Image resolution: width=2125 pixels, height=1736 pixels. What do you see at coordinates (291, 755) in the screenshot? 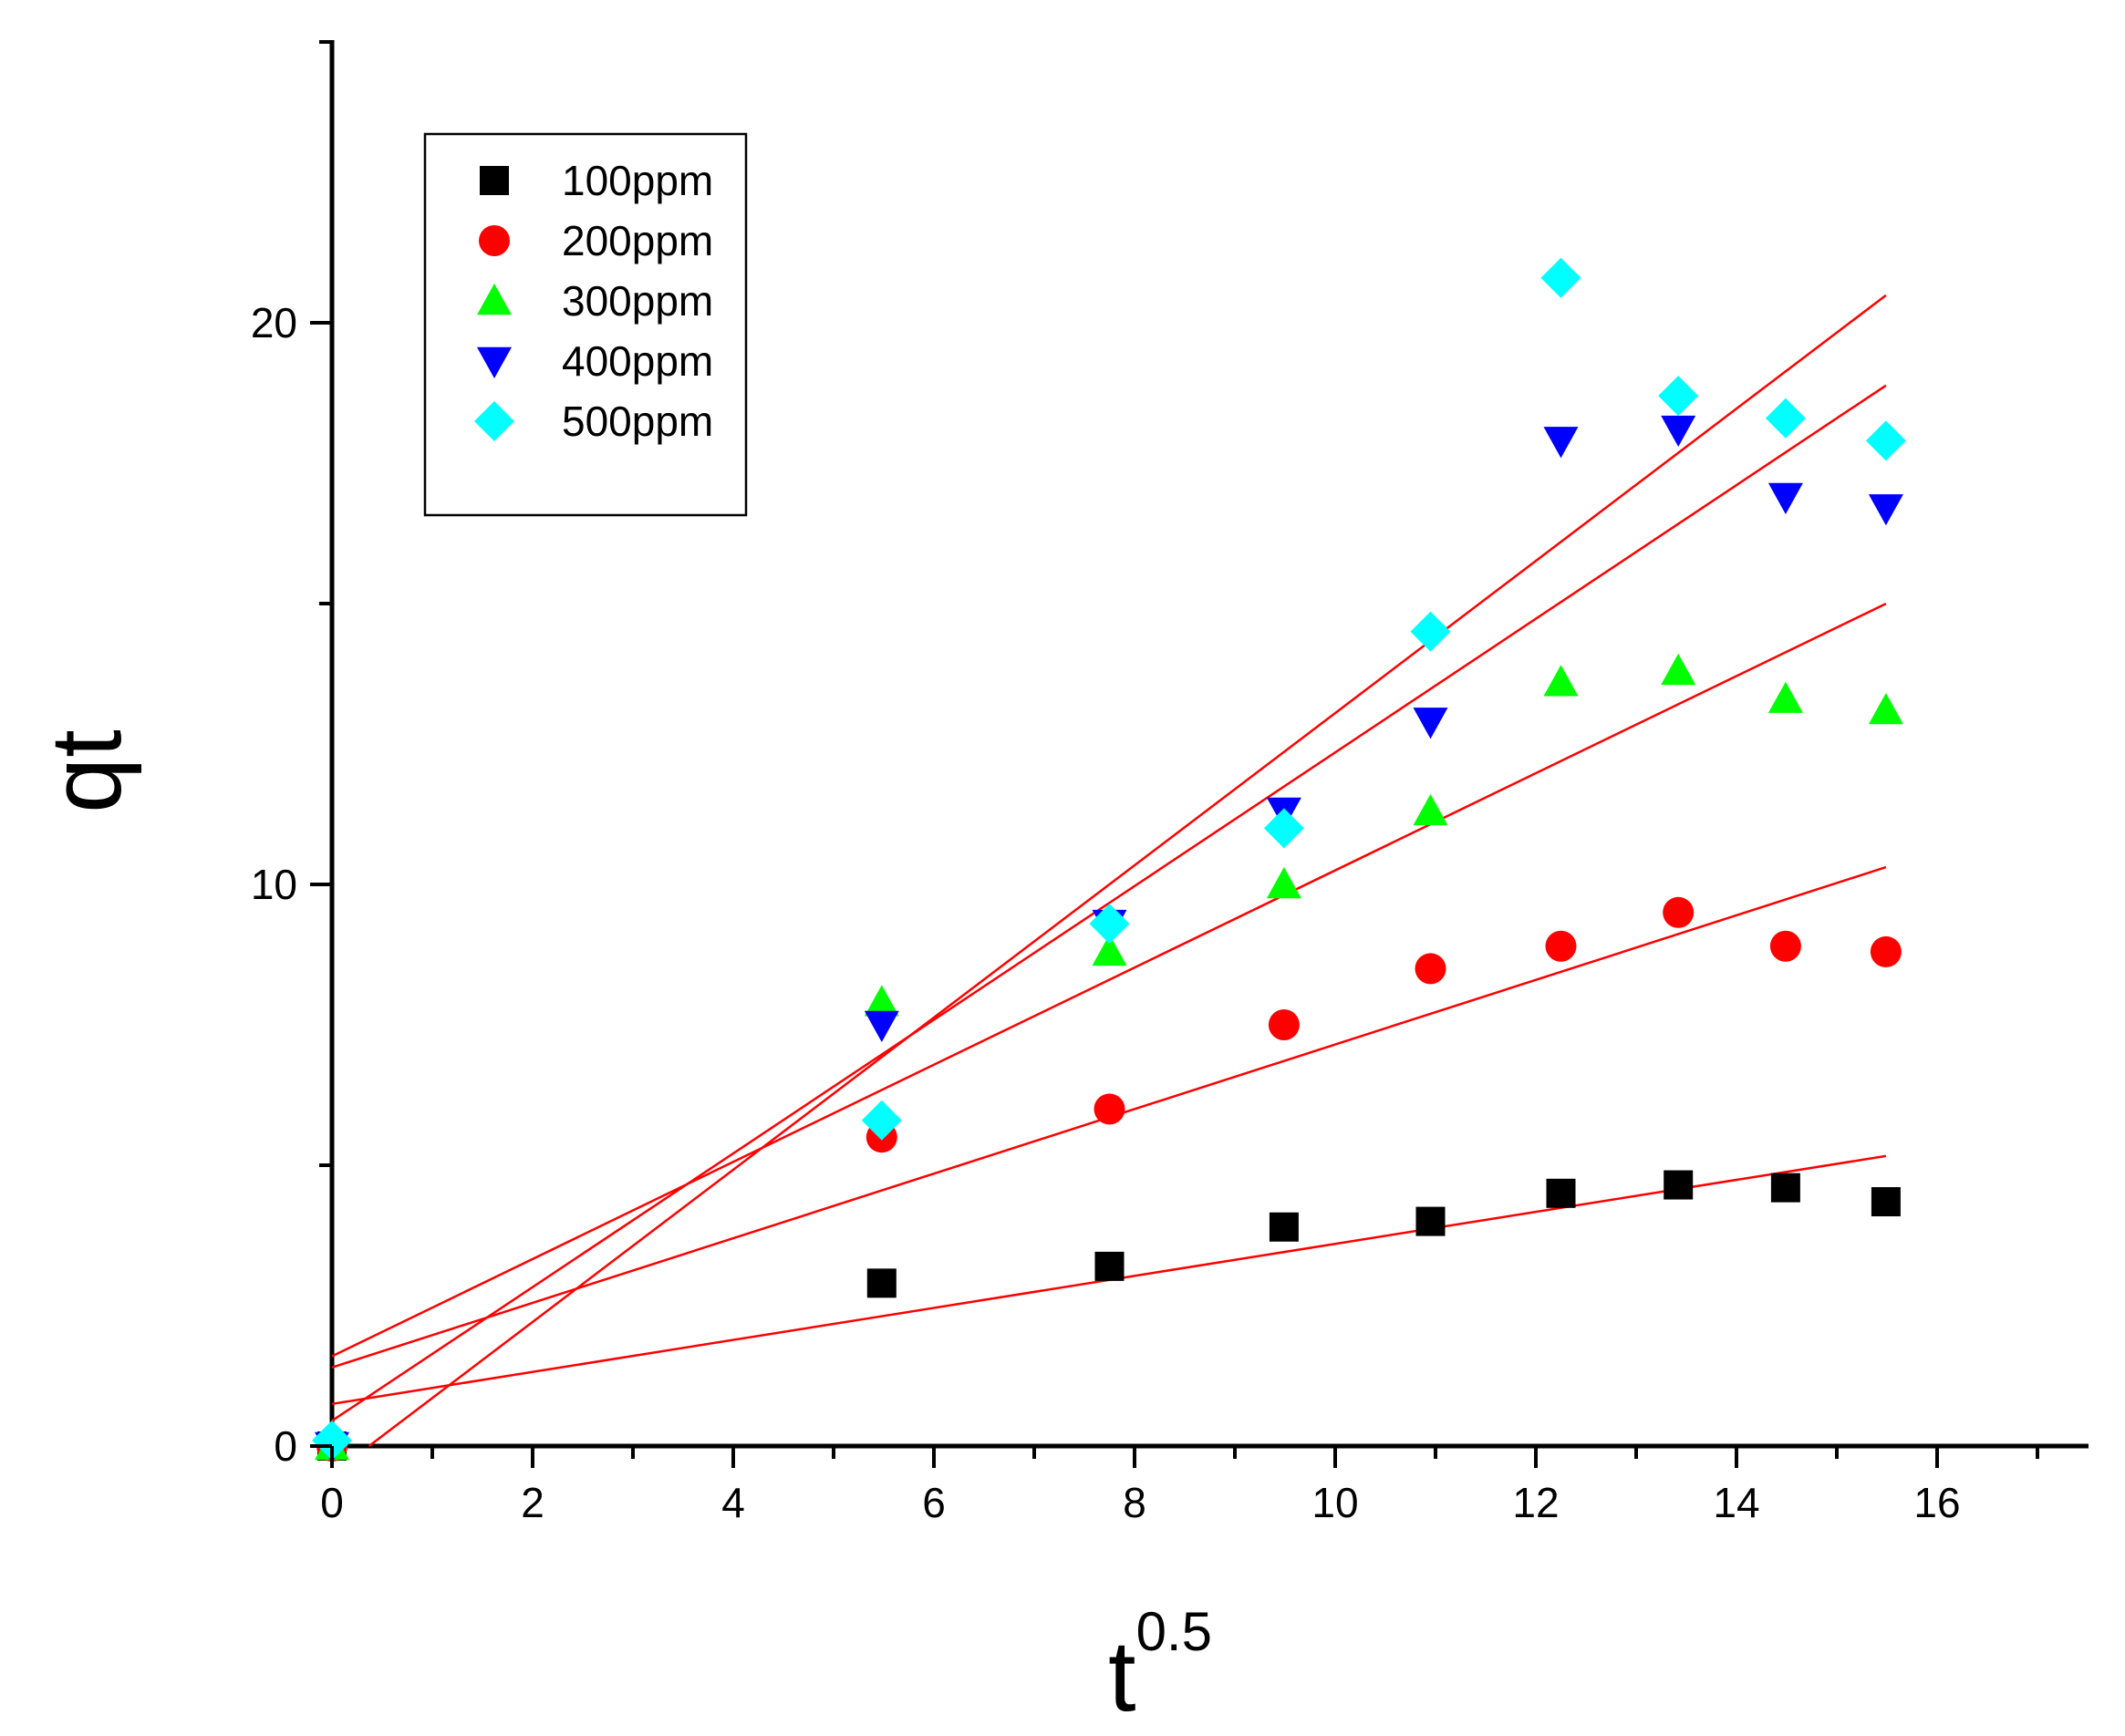
I see `y-ticks: 0 10 20` at bounding box center [291, 755].